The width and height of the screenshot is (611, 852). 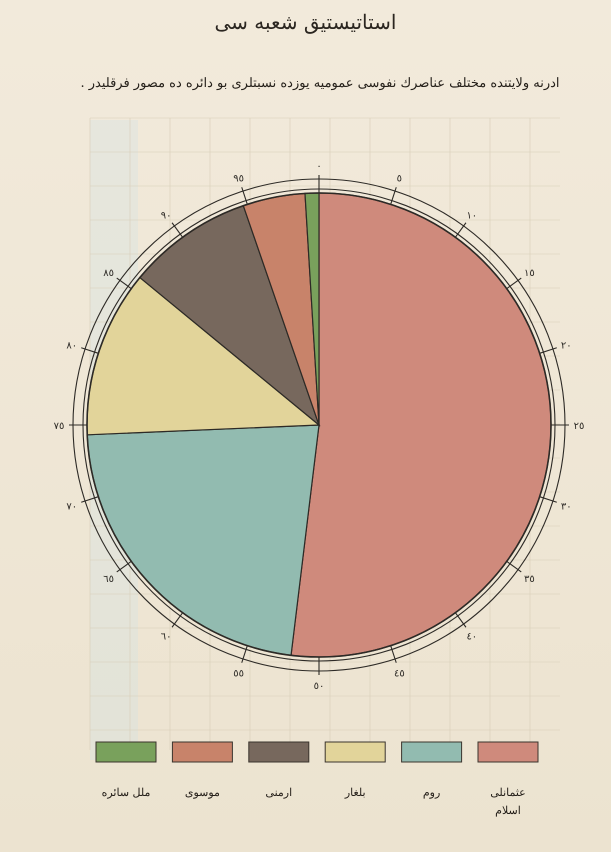 What do you see at coordinates (566, 346) in the screenshot?
I see `dial-tick-label: ٢٠` at bounding box center [566, 346].